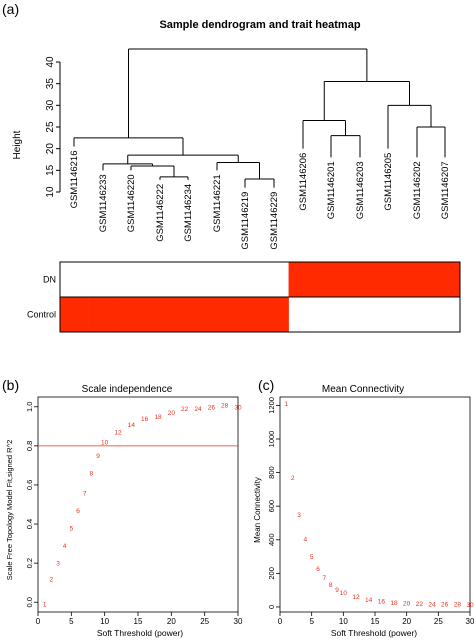 Image resolution: width=474 pixels, height=640 pixels. Describe the element at coordinates (71, 621) in the screenshot. I see `plotB-x-tick-label: 5` at that location.